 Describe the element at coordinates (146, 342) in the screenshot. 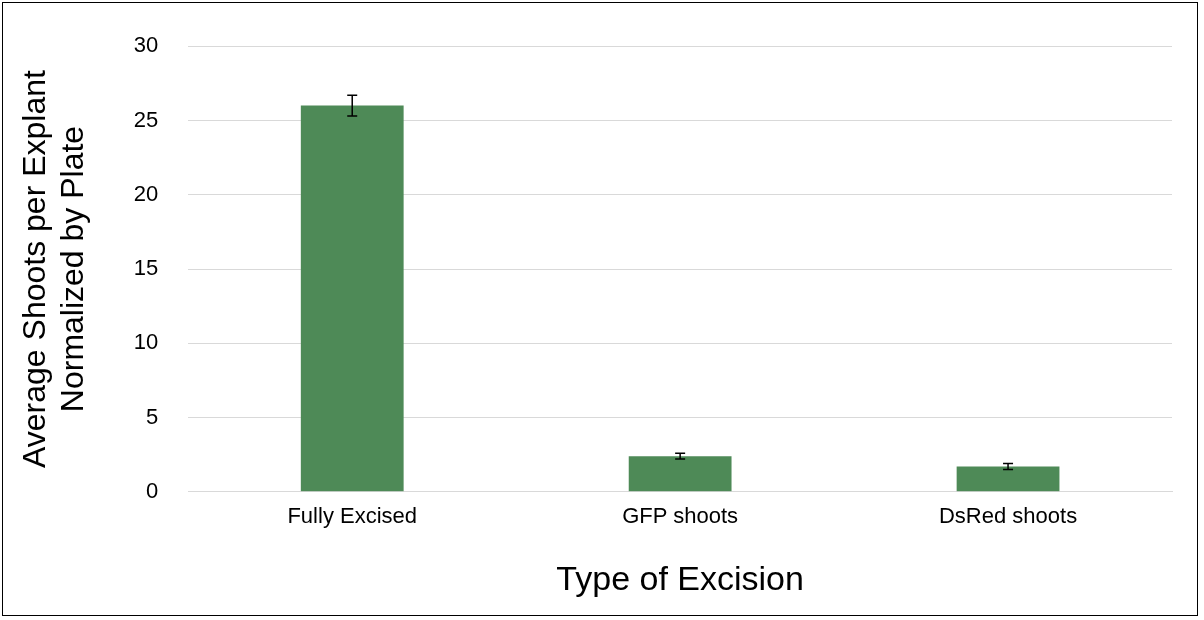

I see `y-tick-label: 10` at that location.